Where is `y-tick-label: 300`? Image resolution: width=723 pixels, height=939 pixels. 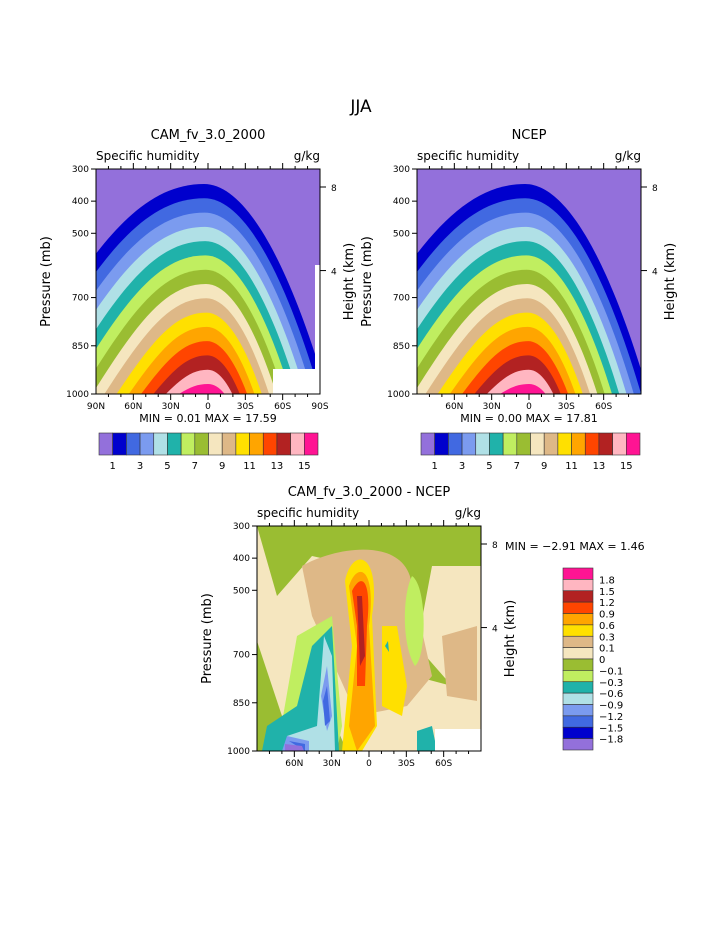
y-tick-label: 300 is located at coordinates (241, 527).